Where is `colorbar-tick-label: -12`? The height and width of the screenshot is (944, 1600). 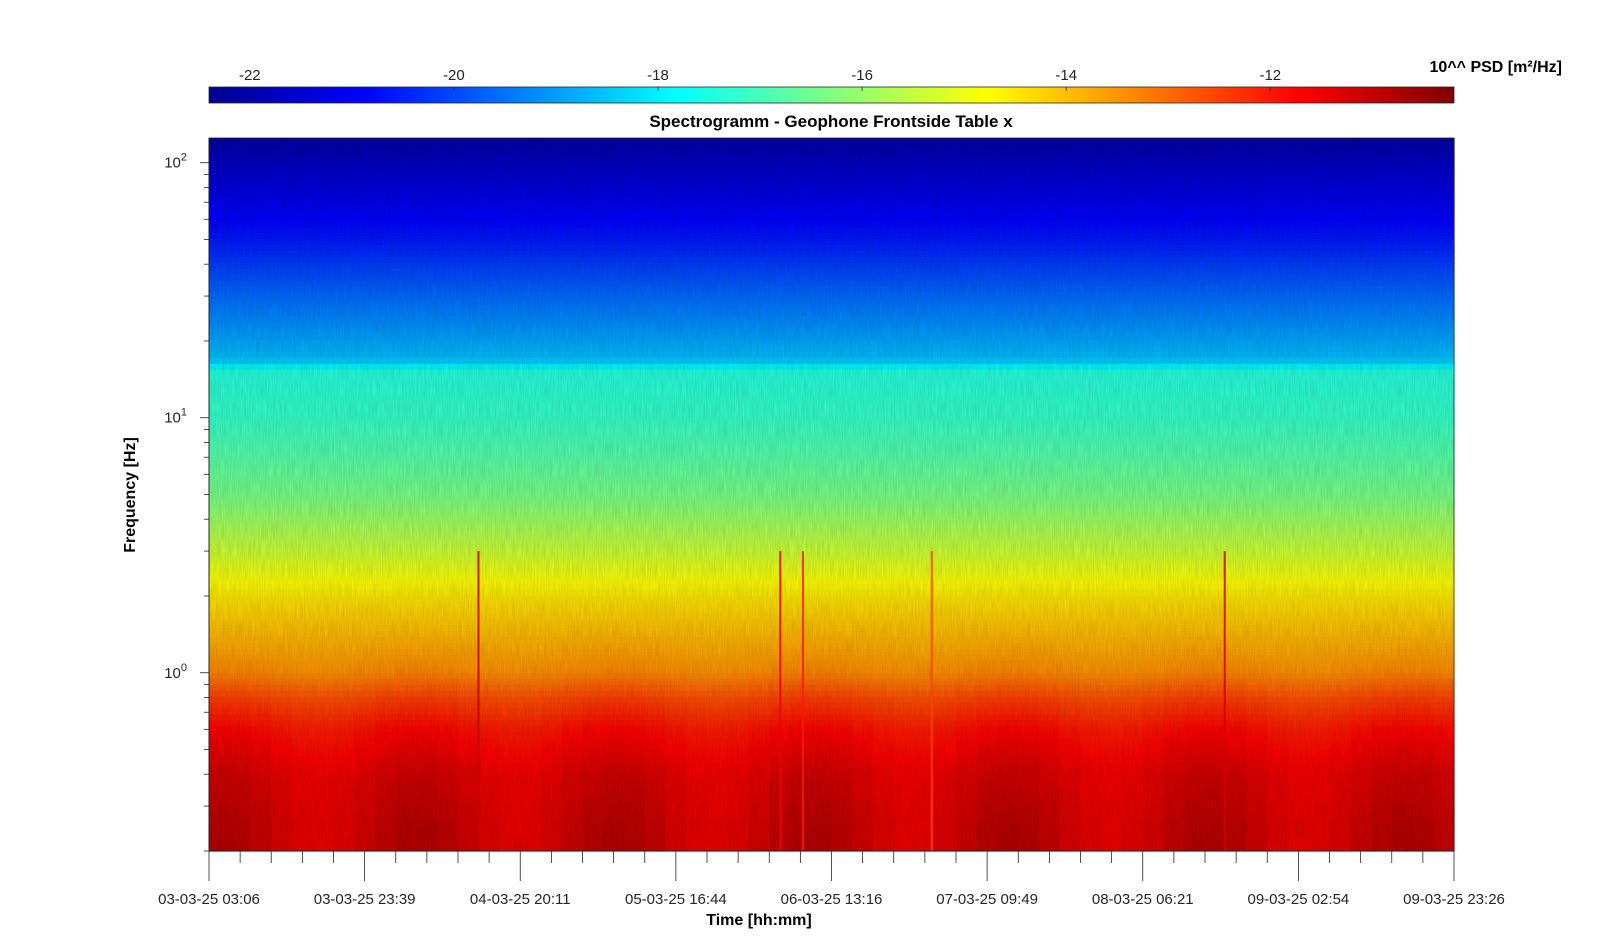
colorbar-tick-label: -12 is located at coordinates (1270, 75).